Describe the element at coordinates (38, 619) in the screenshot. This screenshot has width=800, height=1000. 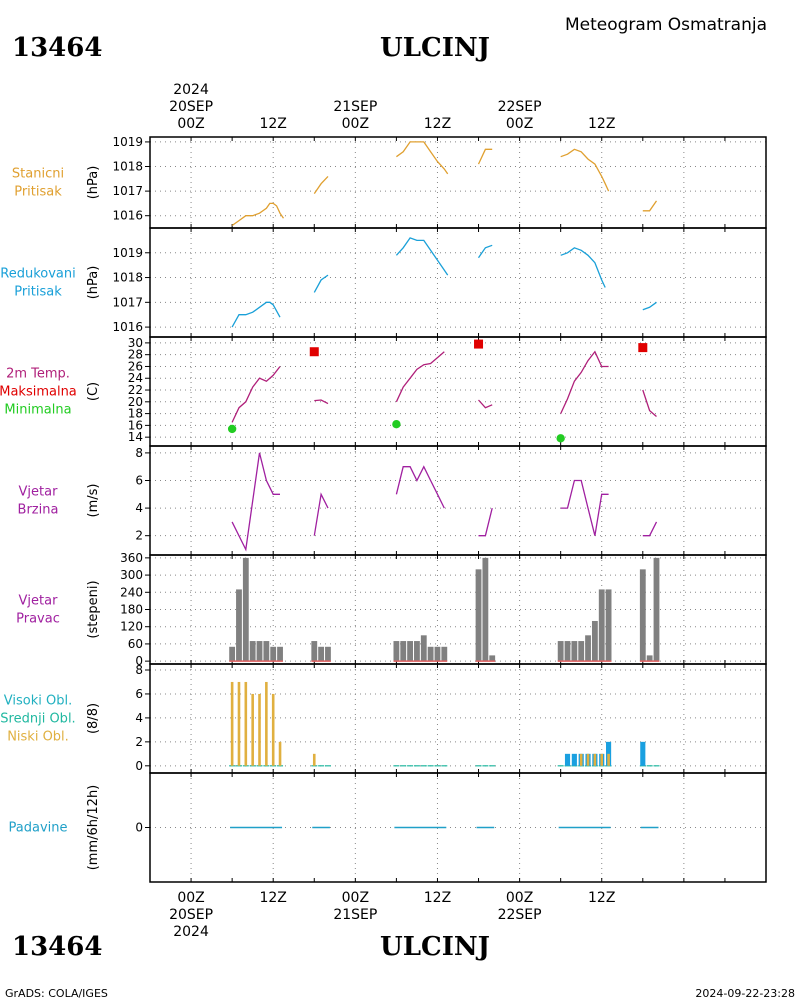
I see `panel-label: Pravac` at that location.